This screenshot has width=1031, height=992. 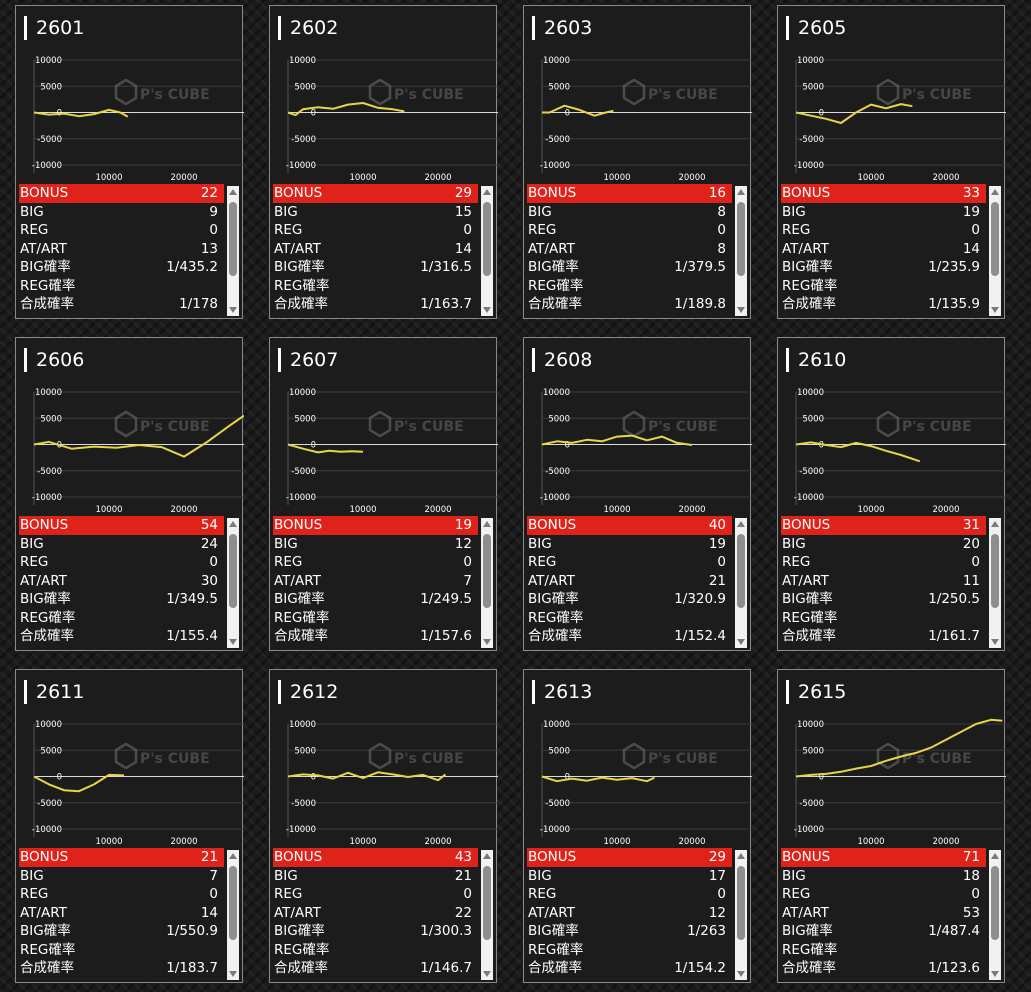 I want to click on y-tick-label: 0, so click(x=313, y=778).